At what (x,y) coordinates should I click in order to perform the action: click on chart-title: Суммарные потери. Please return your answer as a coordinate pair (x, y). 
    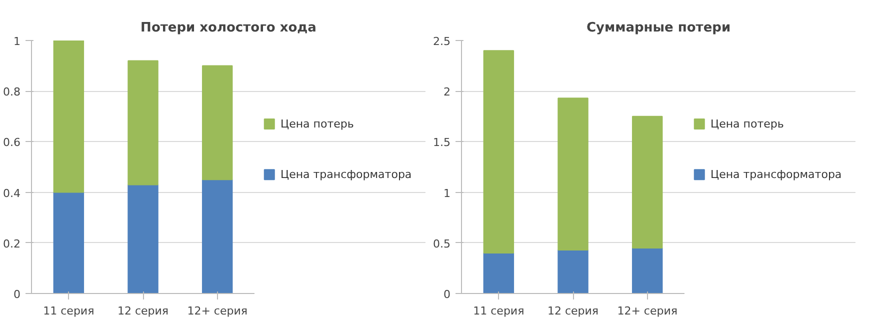
    Looking at the image, I should click on (658, 28).